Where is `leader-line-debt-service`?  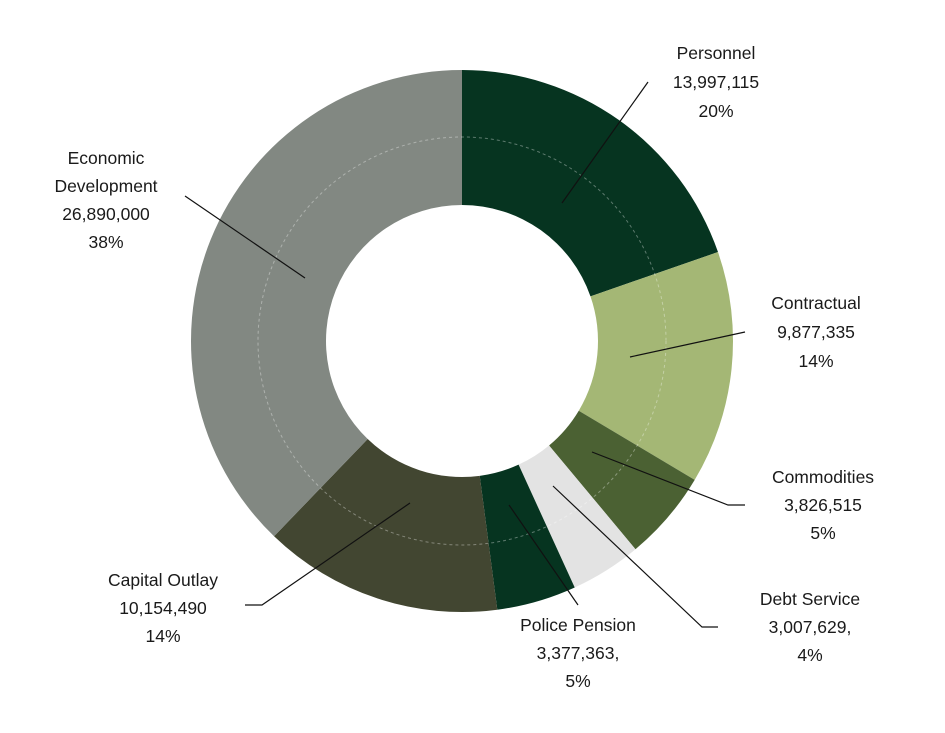
leader-line-debt-service is located at coordinates (635, 556).